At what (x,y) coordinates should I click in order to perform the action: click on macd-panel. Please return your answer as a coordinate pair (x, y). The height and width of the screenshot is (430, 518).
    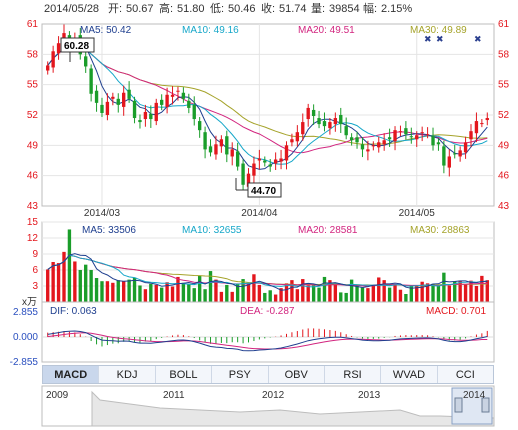
    Looking at the image, I should click on (268, 332).